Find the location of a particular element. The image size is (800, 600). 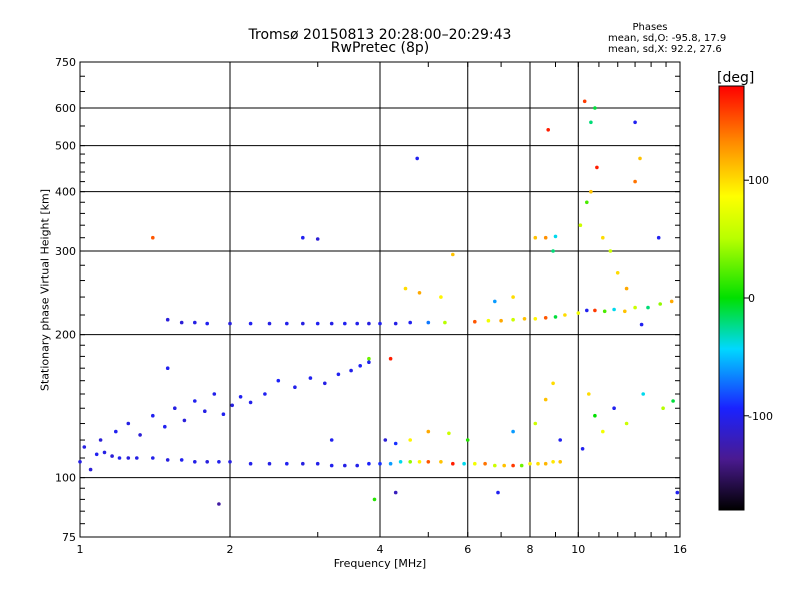

y-tick-label: 400 is located at coordinates (65, 192).